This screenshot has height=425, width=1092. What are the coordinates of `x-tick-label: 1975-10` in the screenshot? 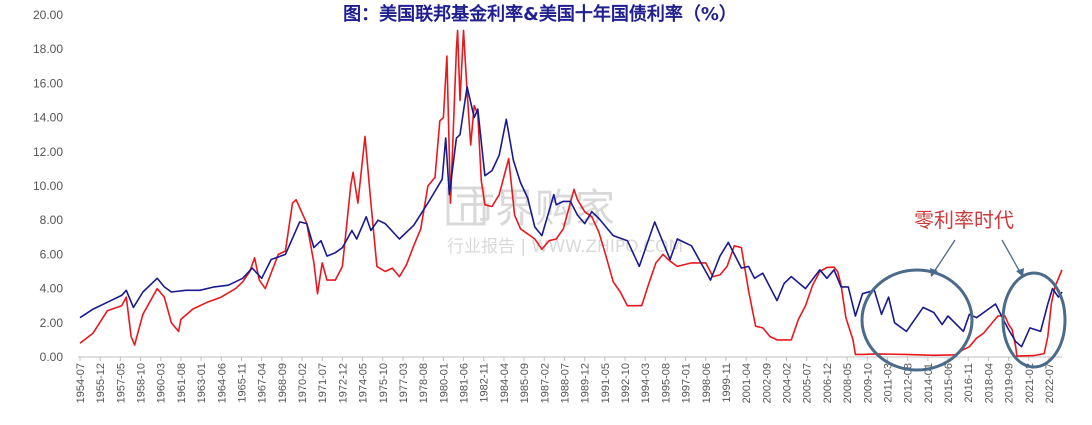 It's located at (384, 383).